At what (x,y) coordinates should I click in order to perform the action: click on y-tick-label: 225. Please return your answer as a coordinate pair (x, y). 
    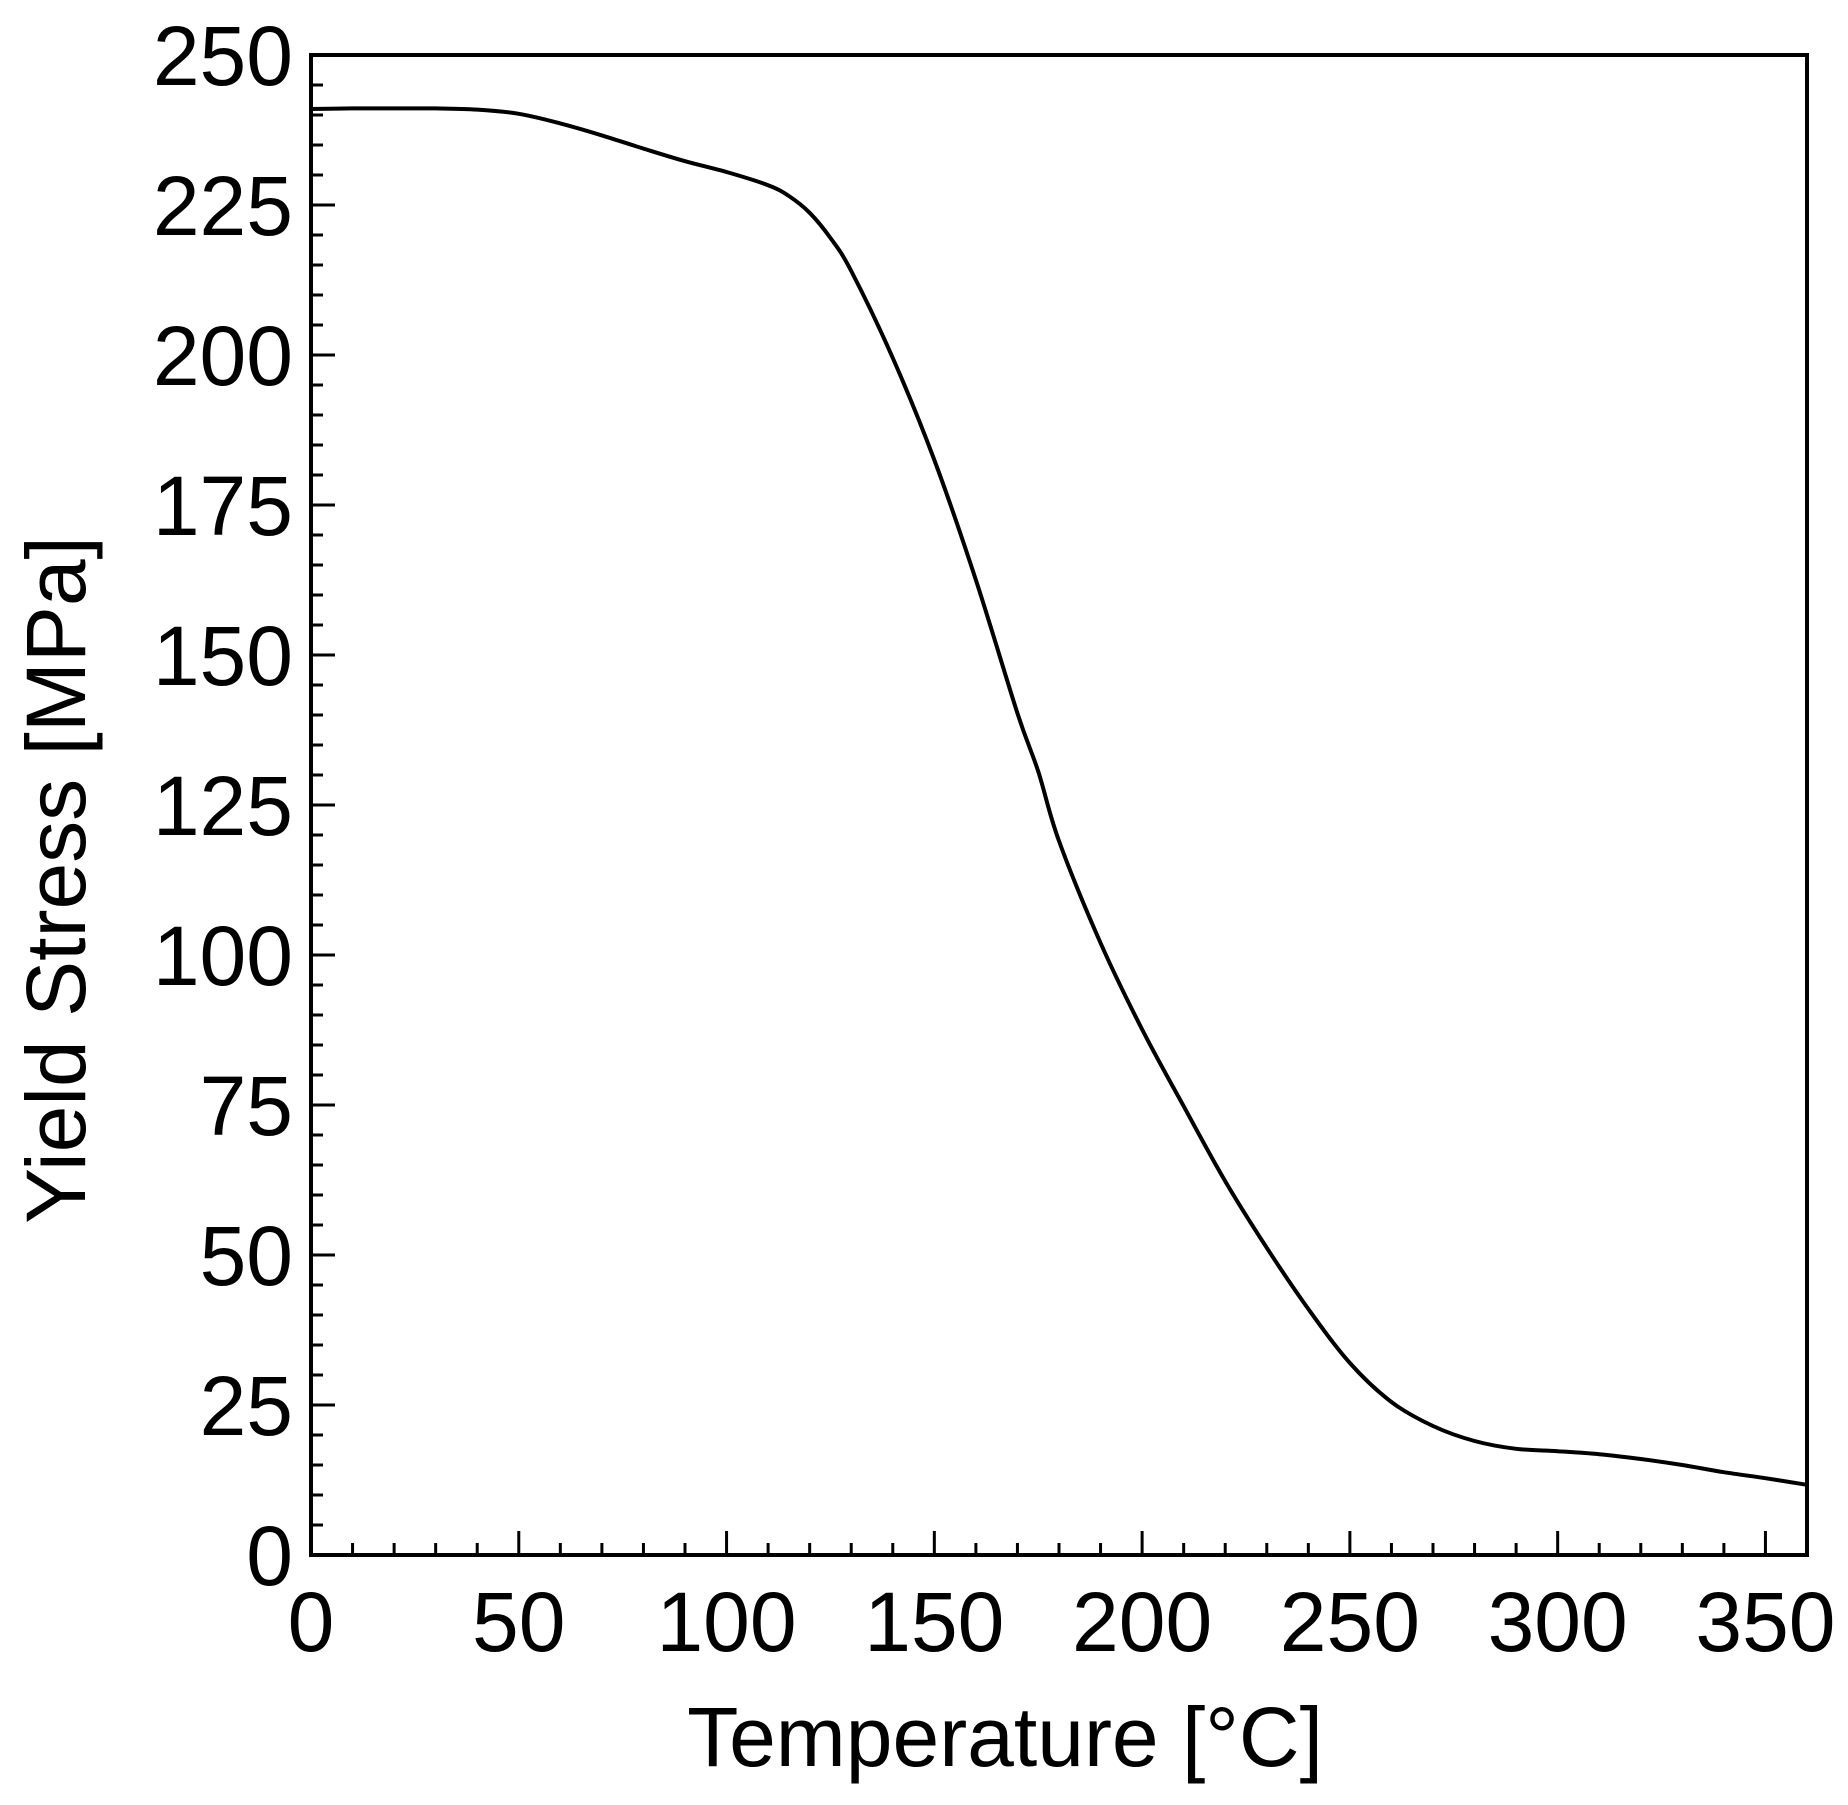
    Looking at the image, I should click on (223, 206).